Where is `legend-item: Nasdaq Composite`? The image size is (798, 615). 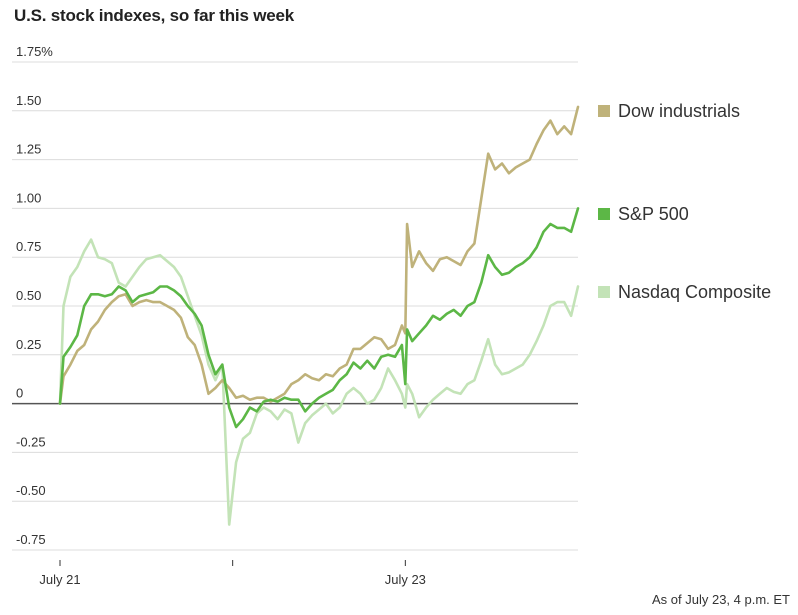 legend-item: Nasdaq Composite is located at coordinates (684, 292).